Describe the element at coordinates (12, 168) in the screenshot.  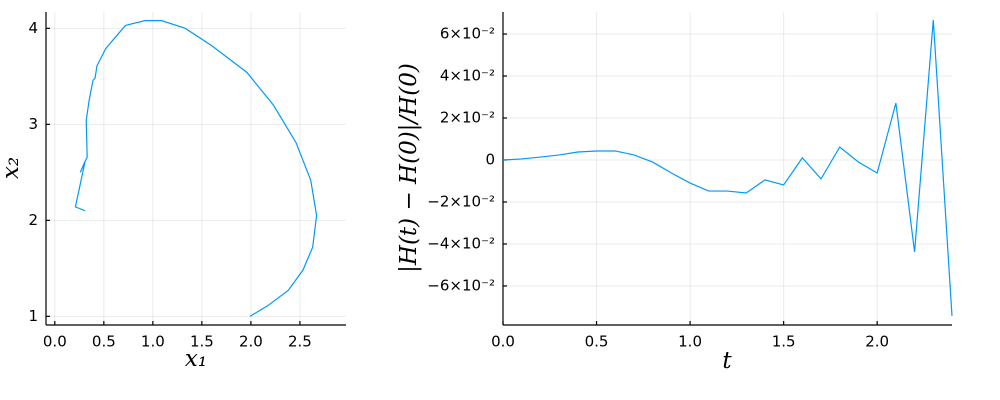
I see `y-axis-label: x₂` at that location.